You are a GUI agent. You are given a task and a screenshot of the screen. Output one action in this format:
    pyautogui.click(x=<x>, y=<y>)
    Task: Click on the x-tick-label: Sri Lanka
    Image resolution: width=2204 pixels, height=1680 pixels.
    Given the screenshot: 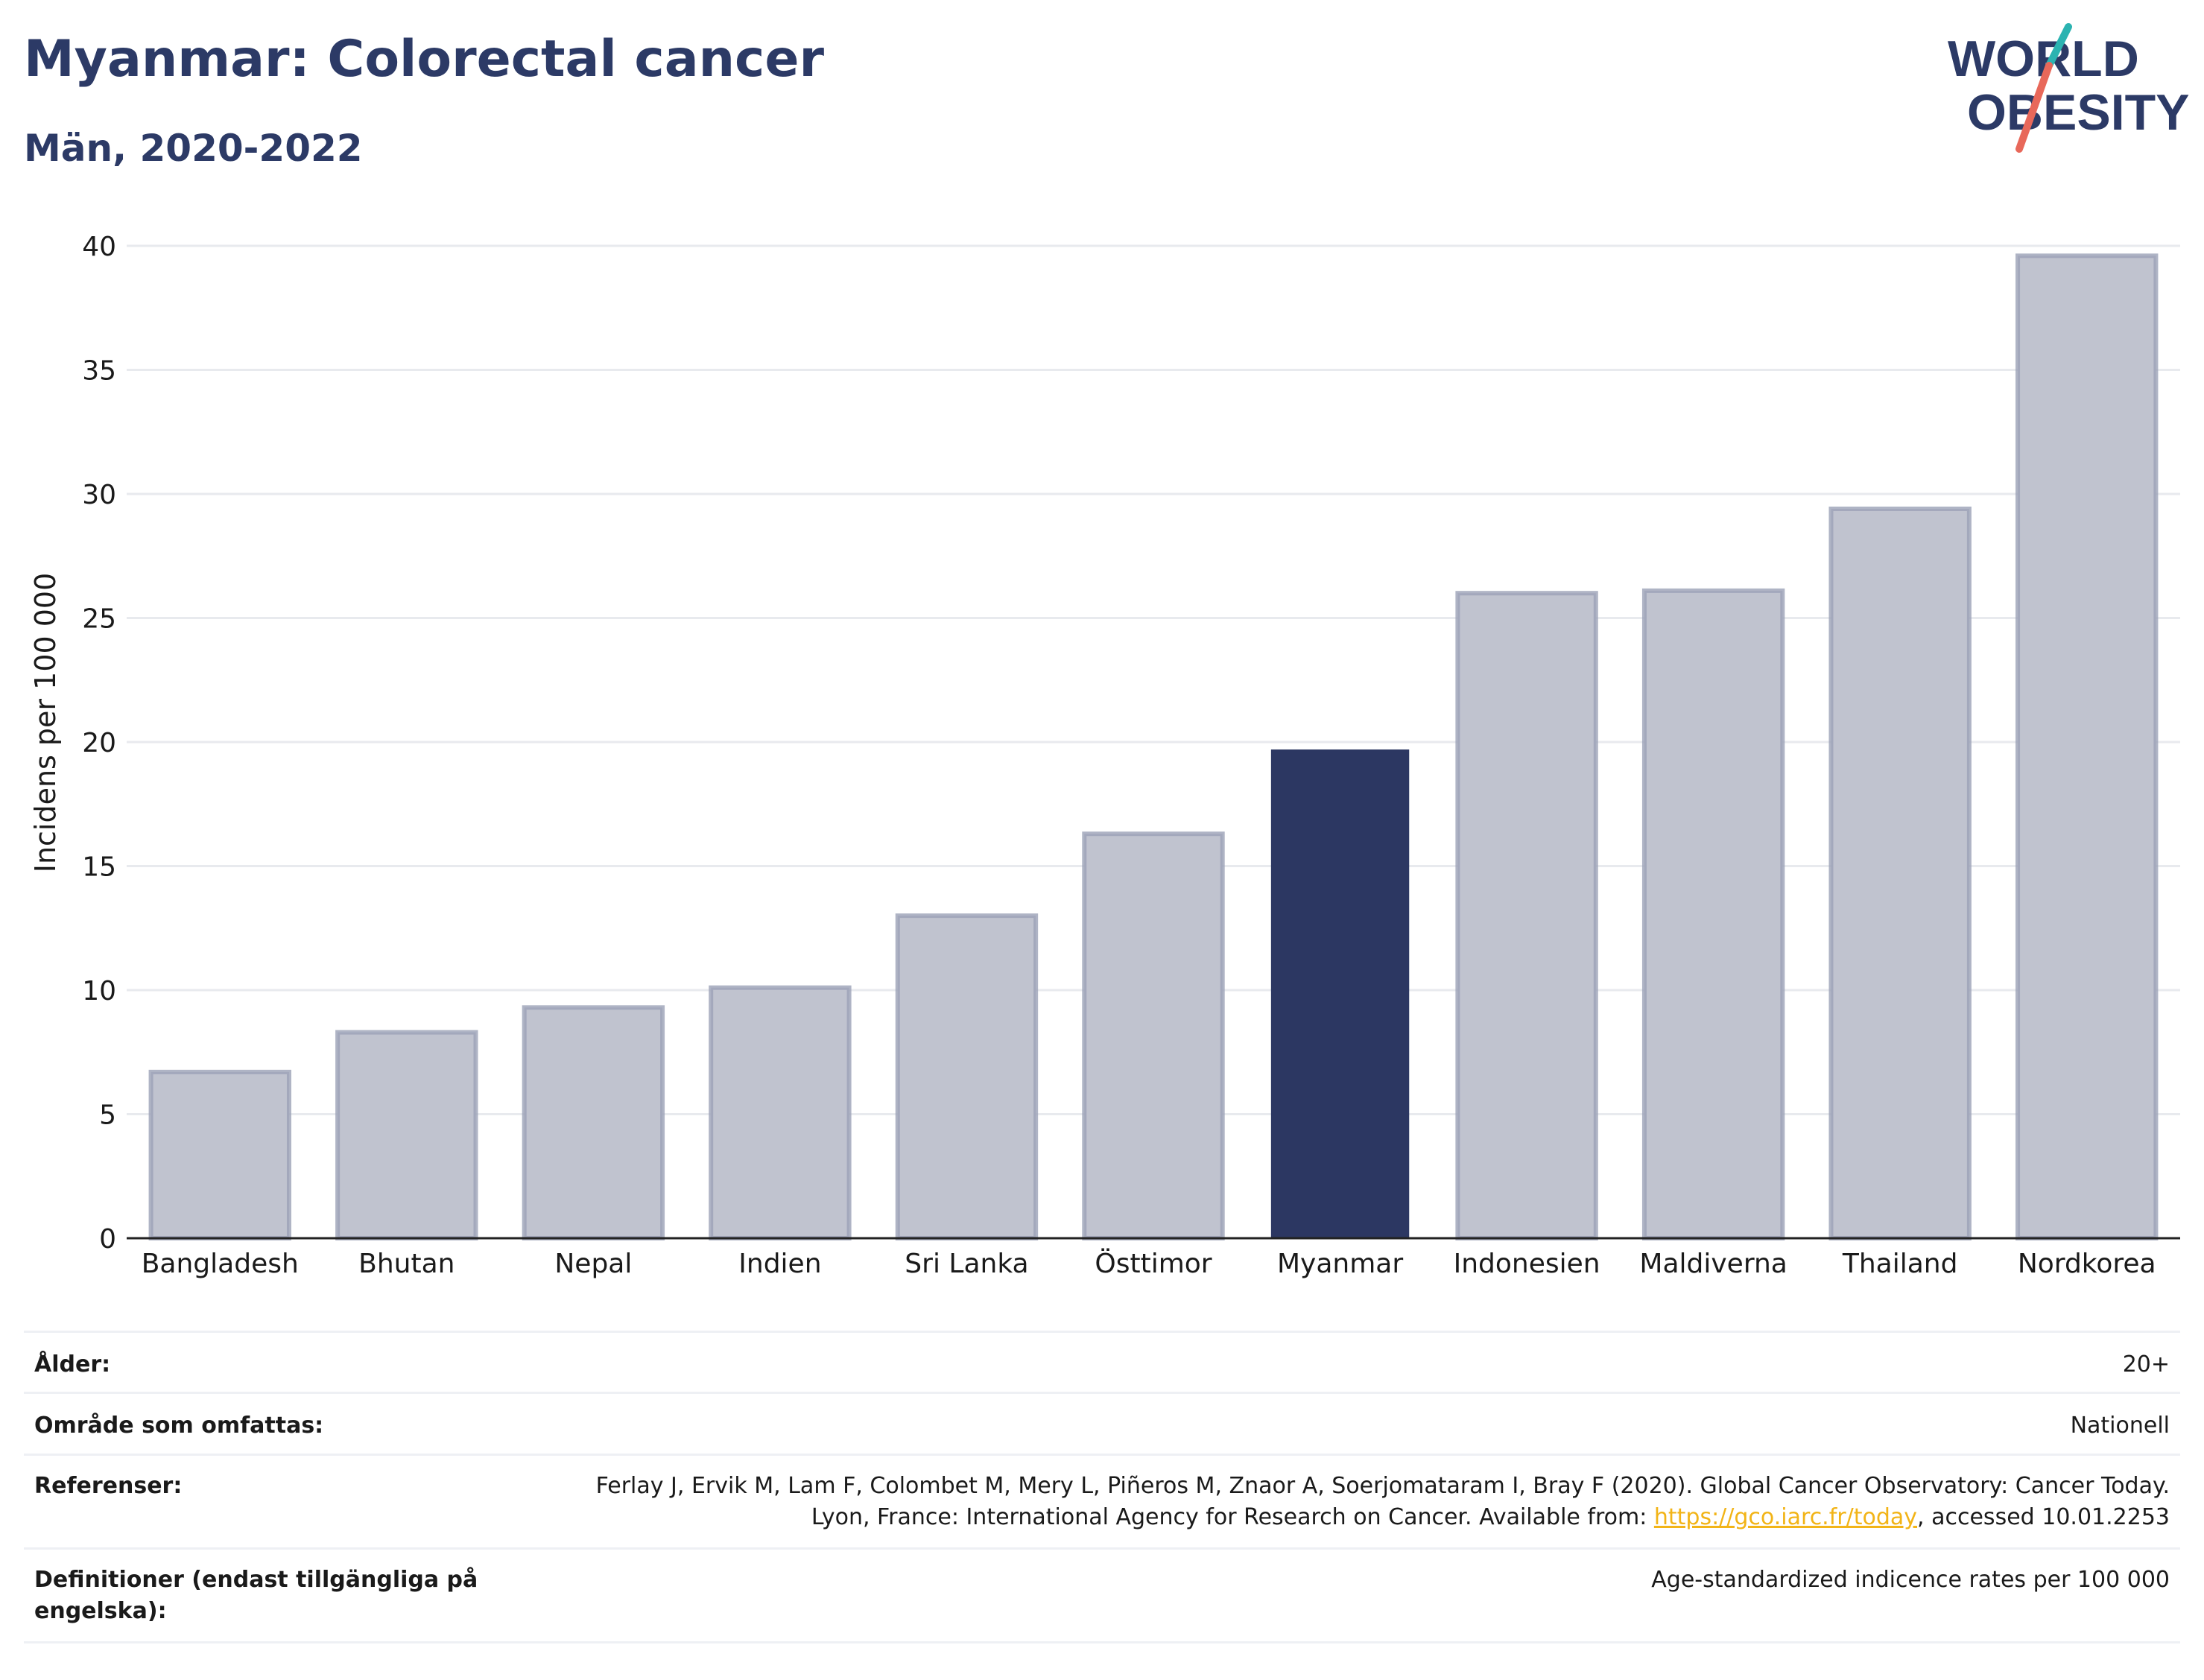 What is the action you would take?
    pyautogui.click(x=966, y=1264)
    